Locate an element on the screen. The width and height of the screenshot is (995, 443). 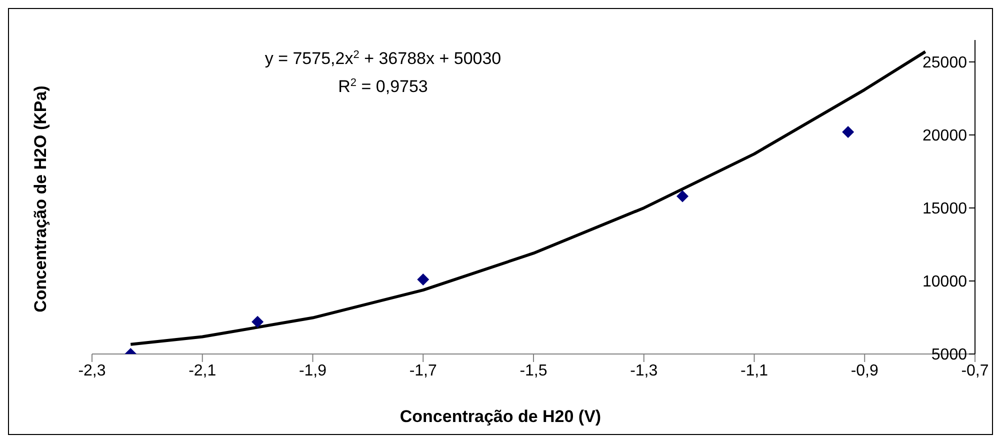
x-tick-label: -2,3 is located at coordinates (92, 371).